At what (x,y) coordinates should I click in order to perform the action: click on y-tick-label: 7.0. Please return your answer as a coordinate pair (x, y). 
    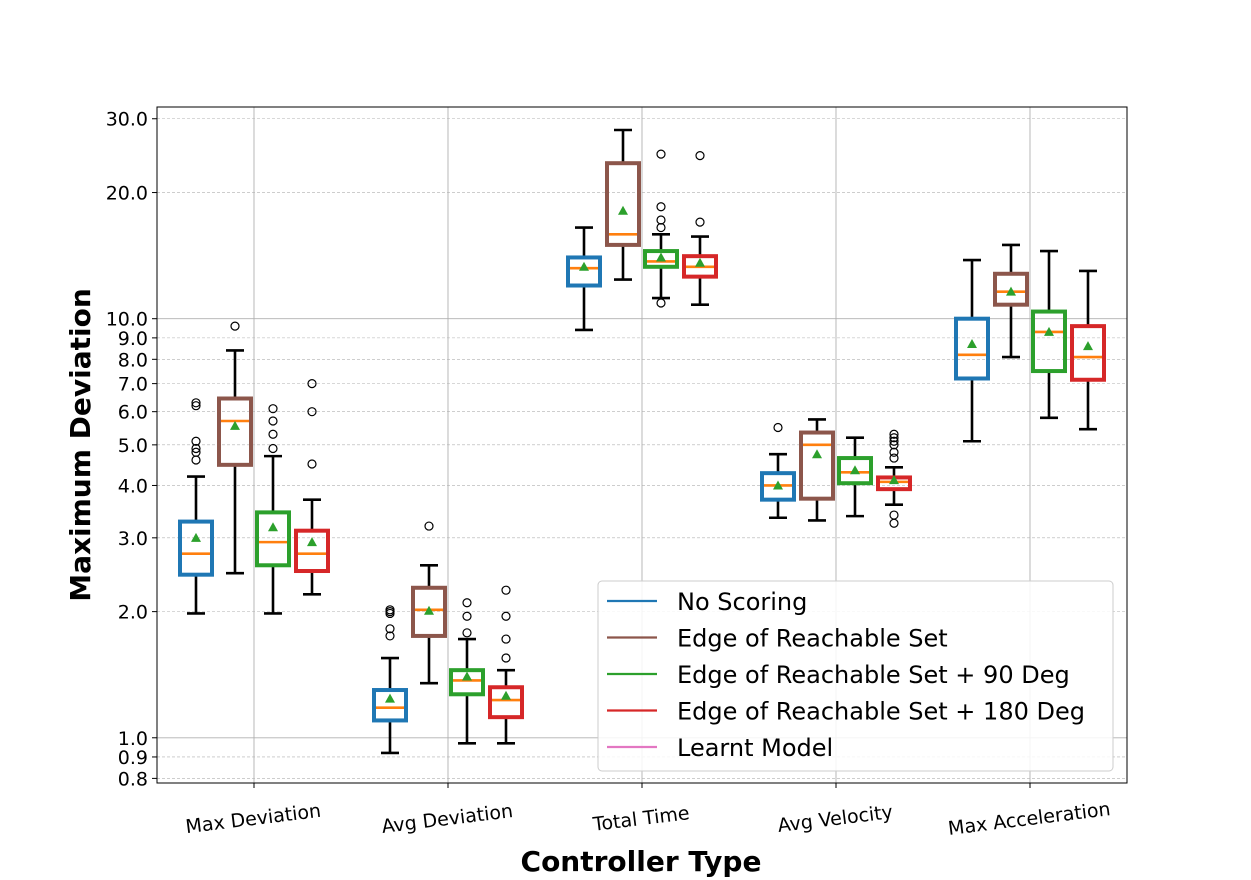
    Looking at the image, I should click on (133, 385).